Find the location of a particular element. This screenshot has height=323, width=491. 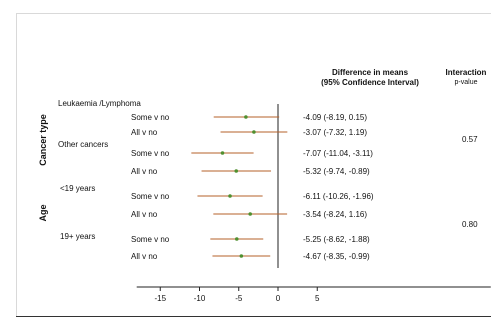

group-label: Cancer type is located at coordinates (43, 140).